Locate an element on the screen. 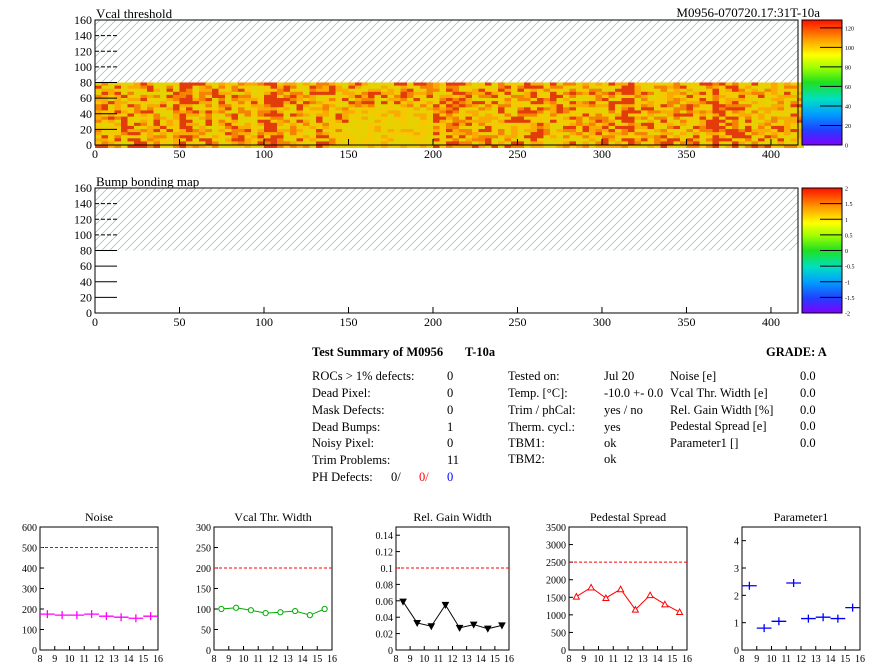 The image size is (896, 672). x-tick-label: 14 is located at coordinates (129, 659).